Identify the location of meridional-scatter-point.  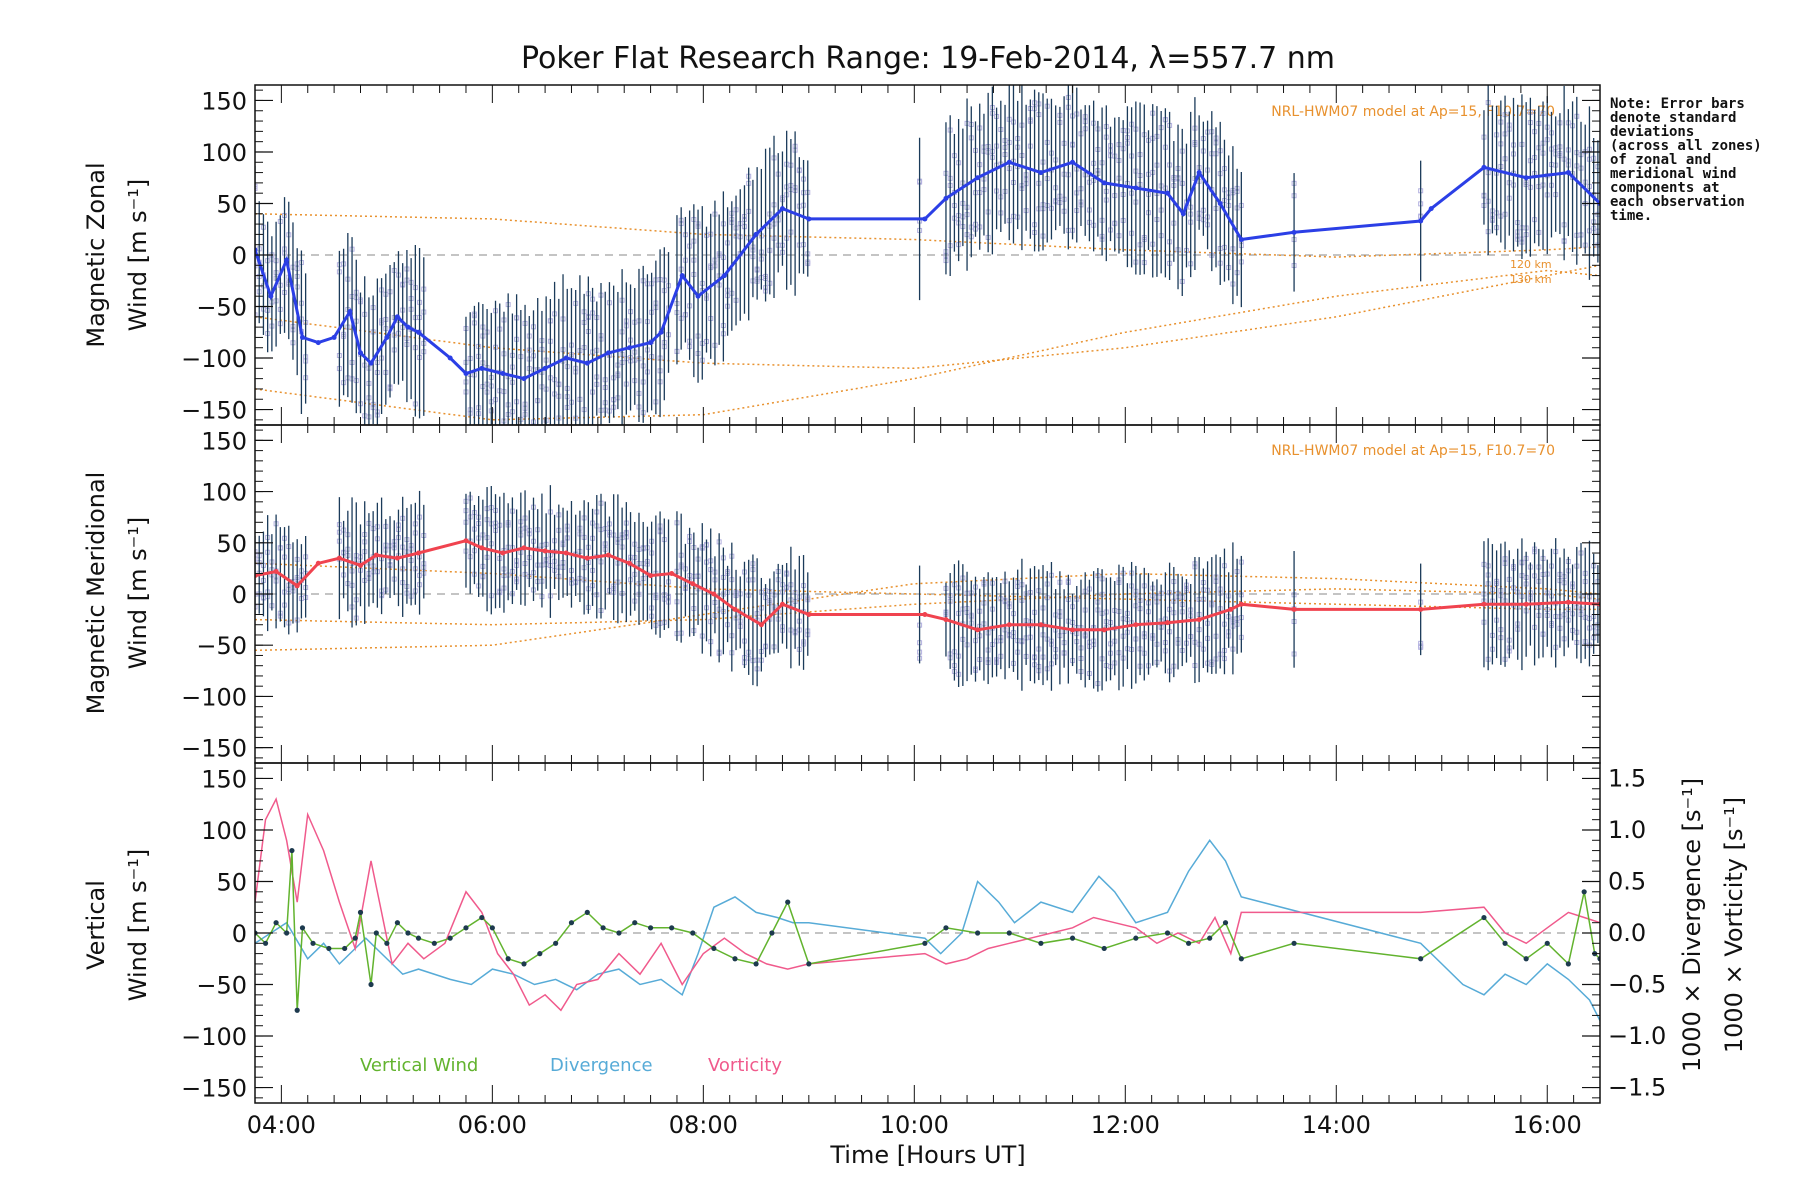
(256, 559).